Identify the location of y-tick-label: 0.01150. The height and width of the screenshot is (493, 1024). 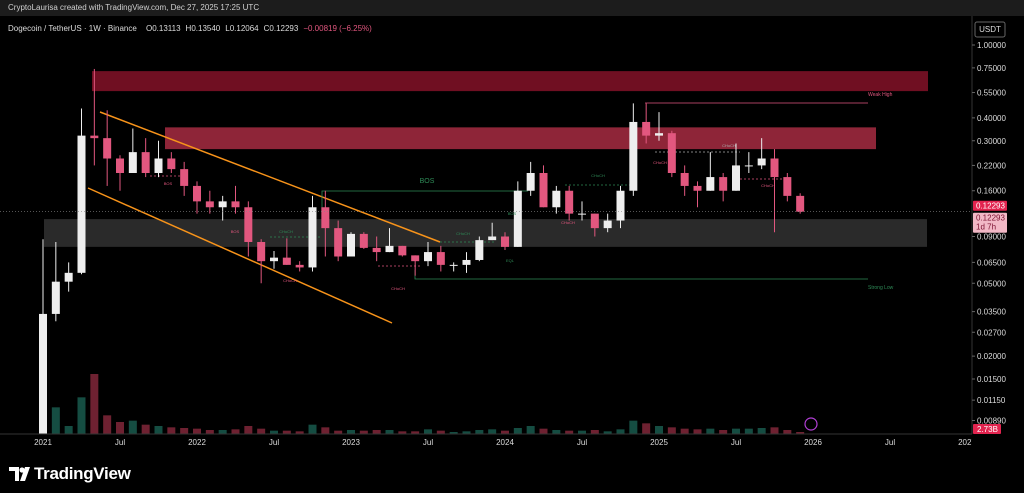
(991, 400).